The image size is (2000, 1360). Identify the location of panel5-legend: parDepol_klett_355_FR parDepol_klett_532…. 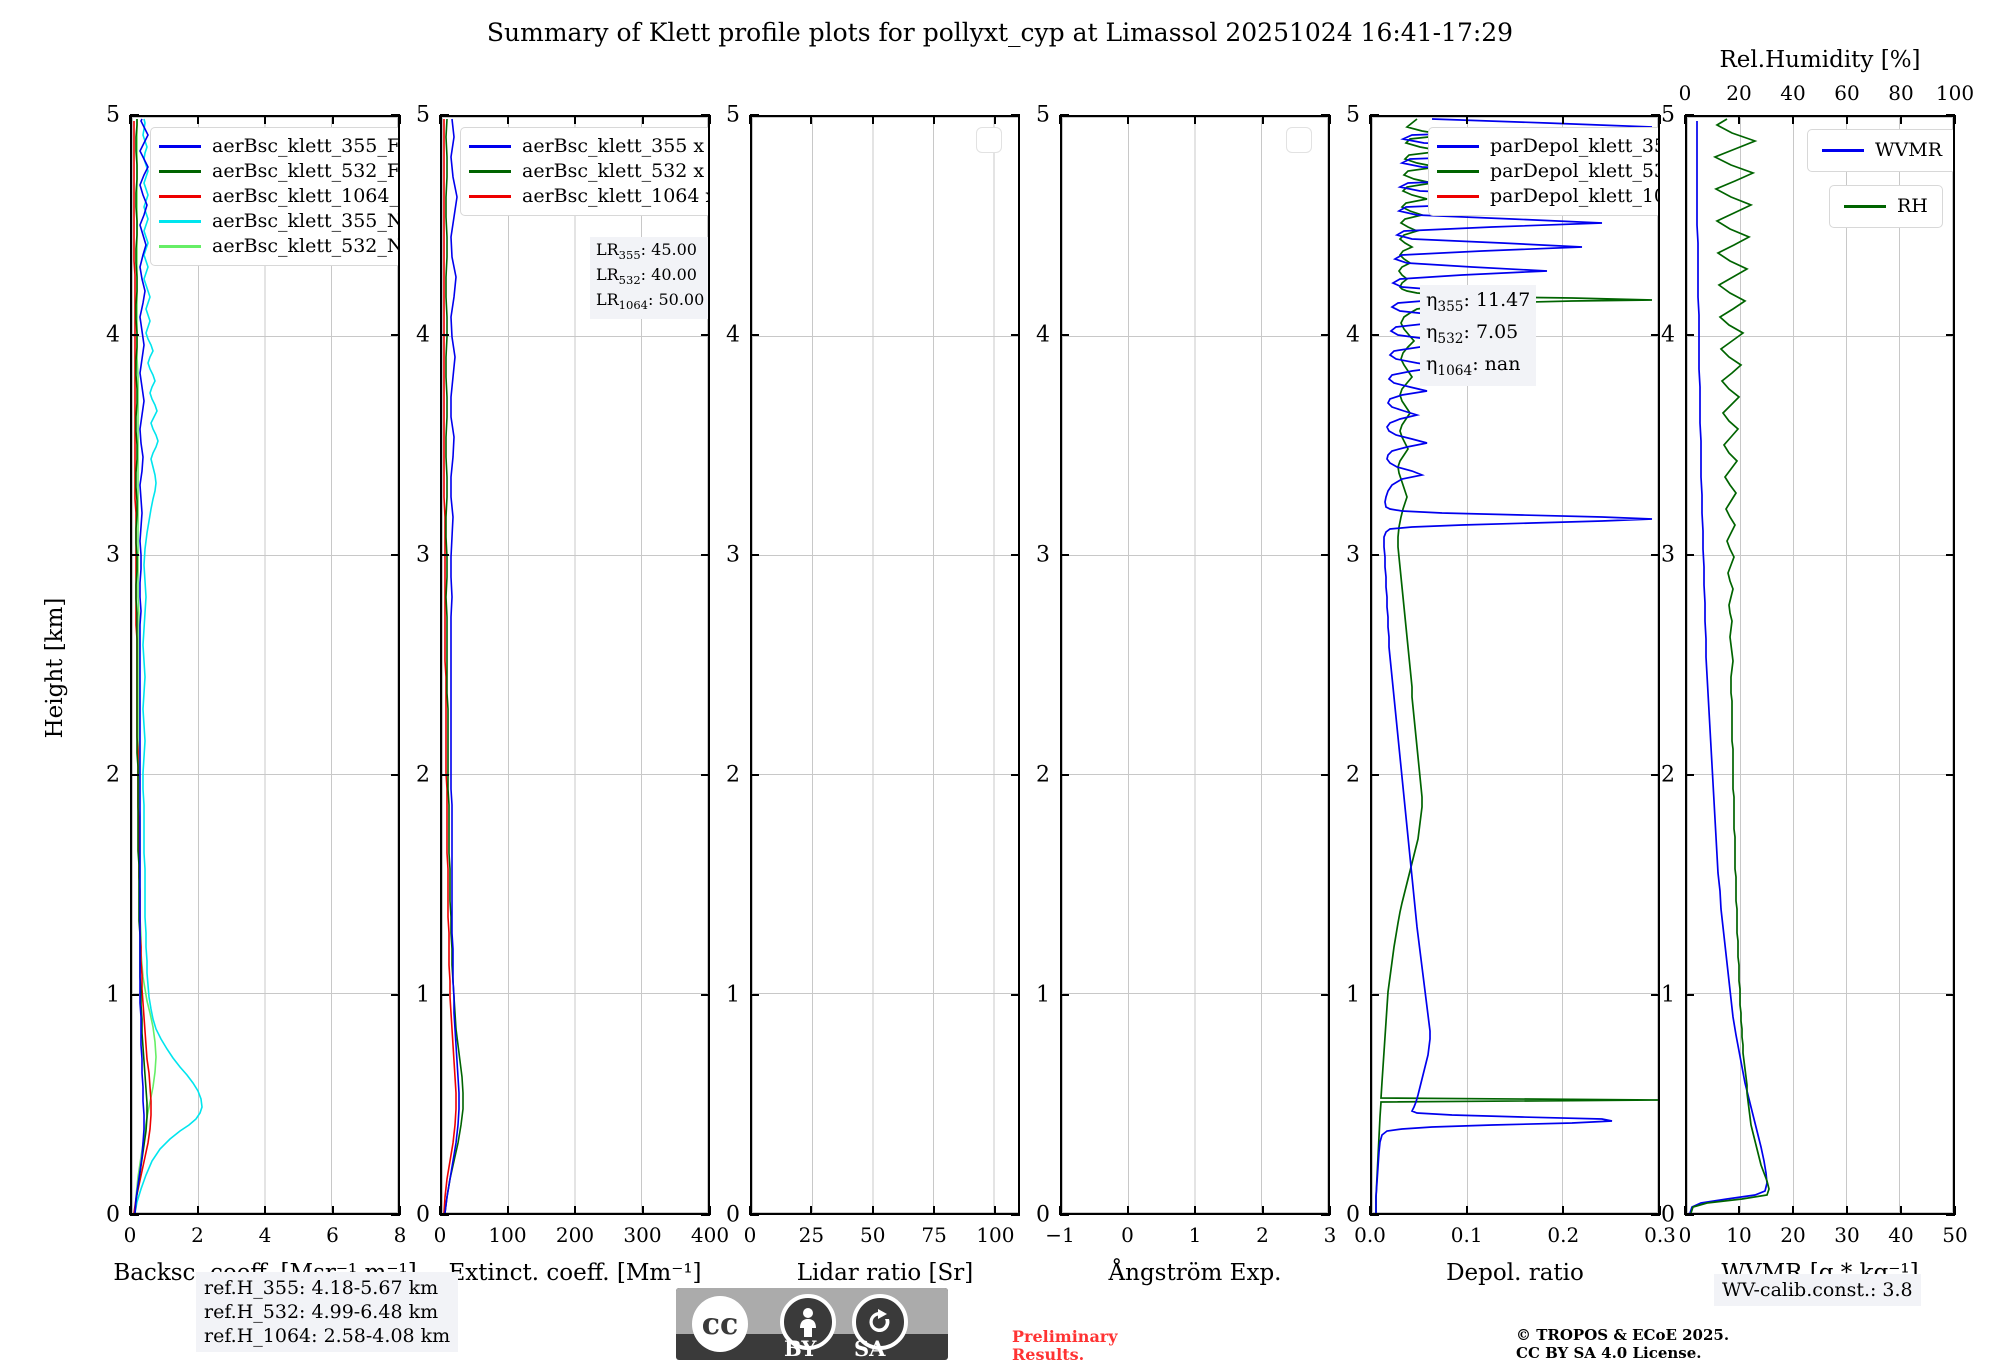
(1543, 171).